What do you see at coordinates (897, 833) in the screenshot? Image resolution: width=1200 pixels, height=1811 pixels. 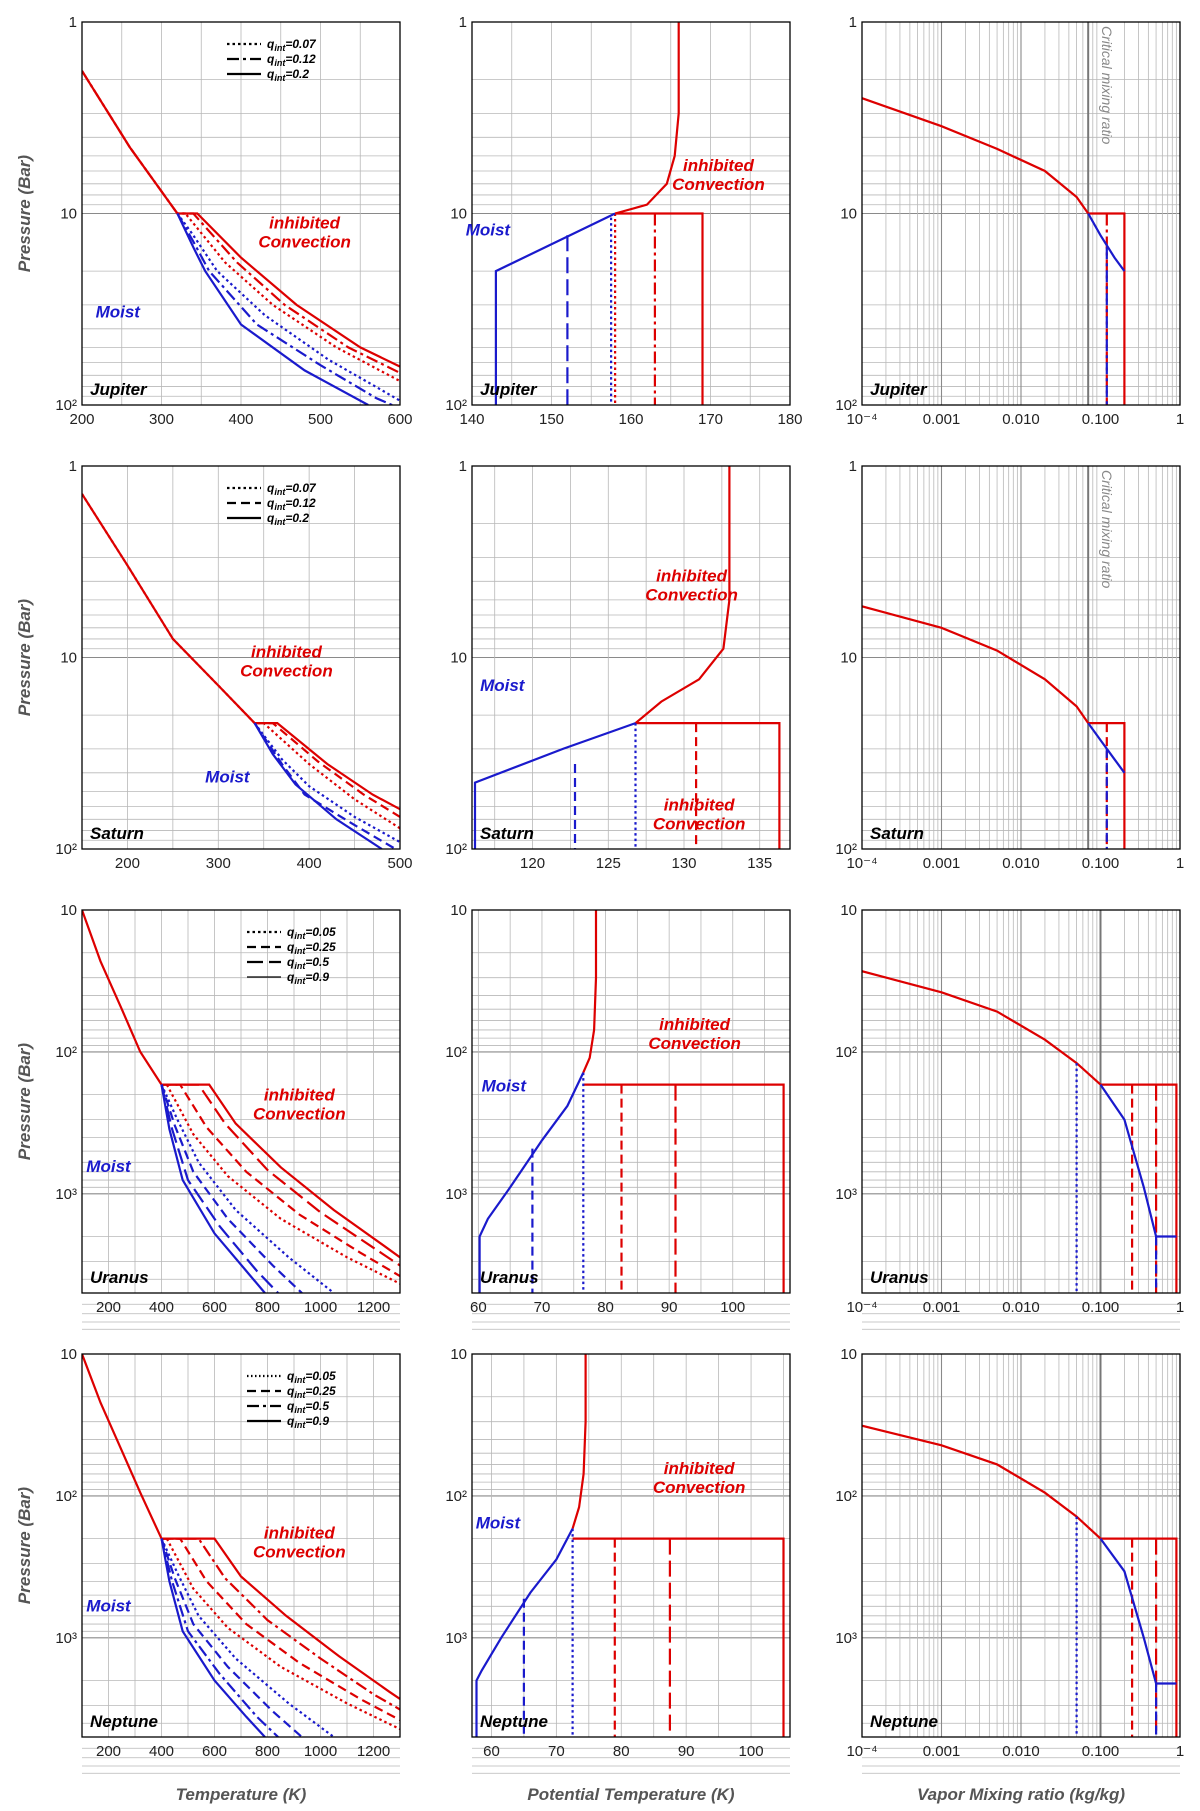 I see `planet-label: Saturn` at bounding box center [897, 833].